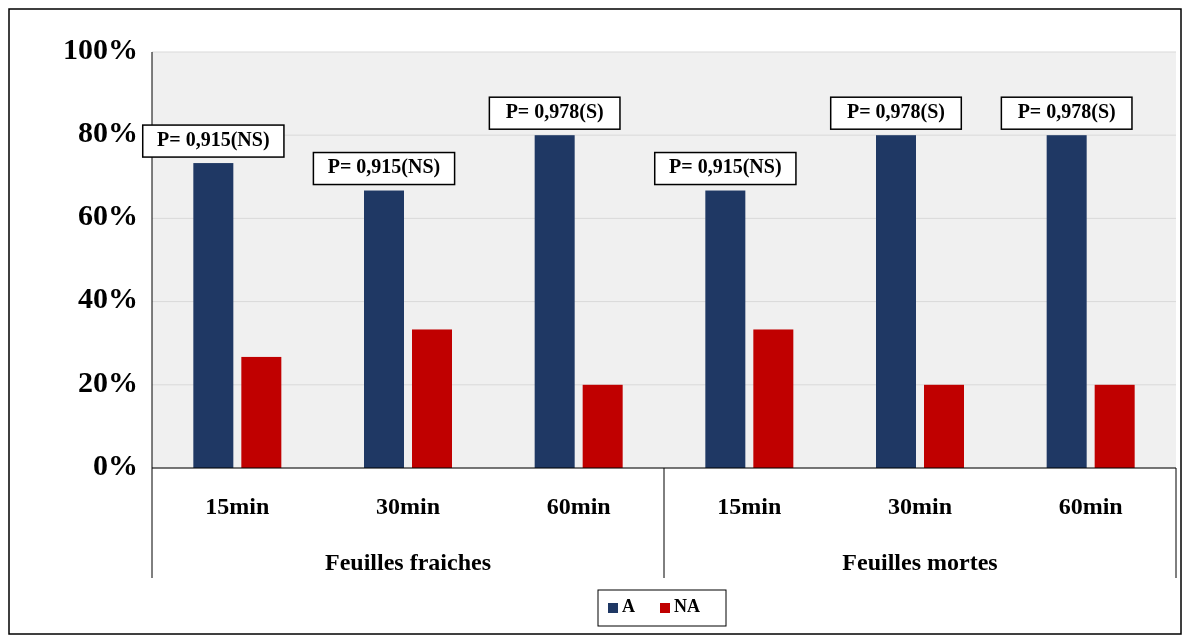 The image size is (1190, 643). What do you see at coordinates (687, 606) in the screenshot?
I see `legend-label: NA` at bounding box center [687, 606].